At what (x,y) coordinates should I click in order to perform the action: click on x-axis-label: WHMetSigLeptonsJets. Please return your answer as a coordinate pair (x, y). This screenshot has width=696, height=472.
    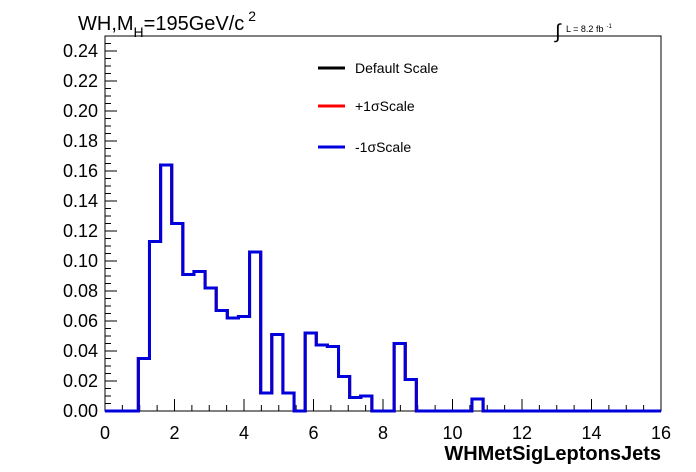
    Looking at the image, I should click on (552, 454).